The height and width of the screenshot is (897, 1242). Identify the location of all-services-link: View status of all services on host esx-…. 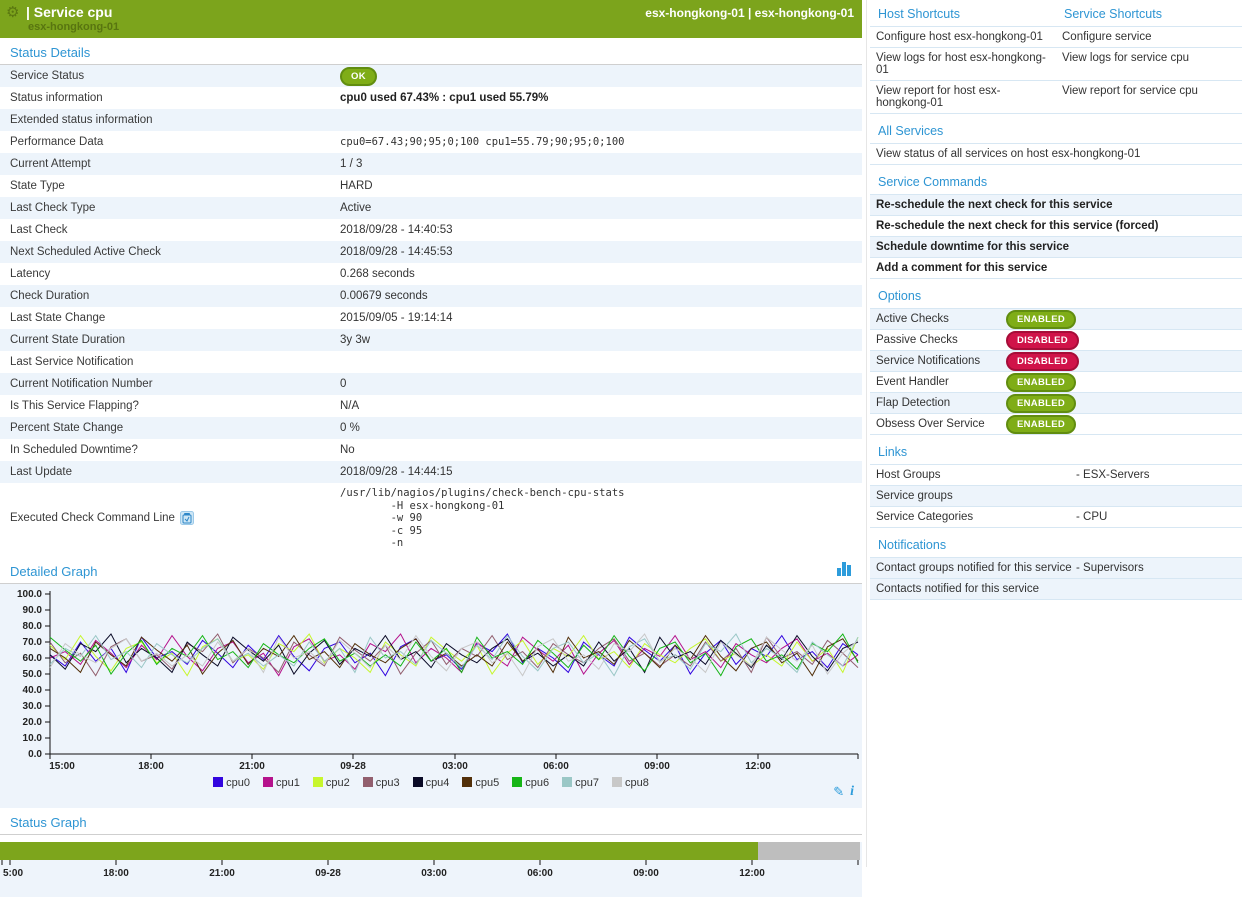
(1056, 154).